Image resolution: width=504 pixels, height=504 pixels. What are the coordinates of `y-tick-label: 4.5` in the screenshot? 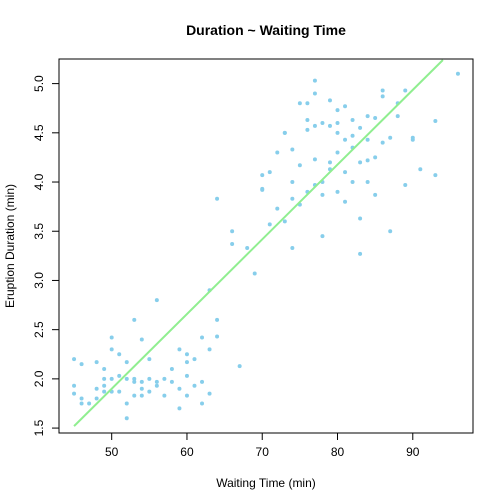 It's located at (39, 132).